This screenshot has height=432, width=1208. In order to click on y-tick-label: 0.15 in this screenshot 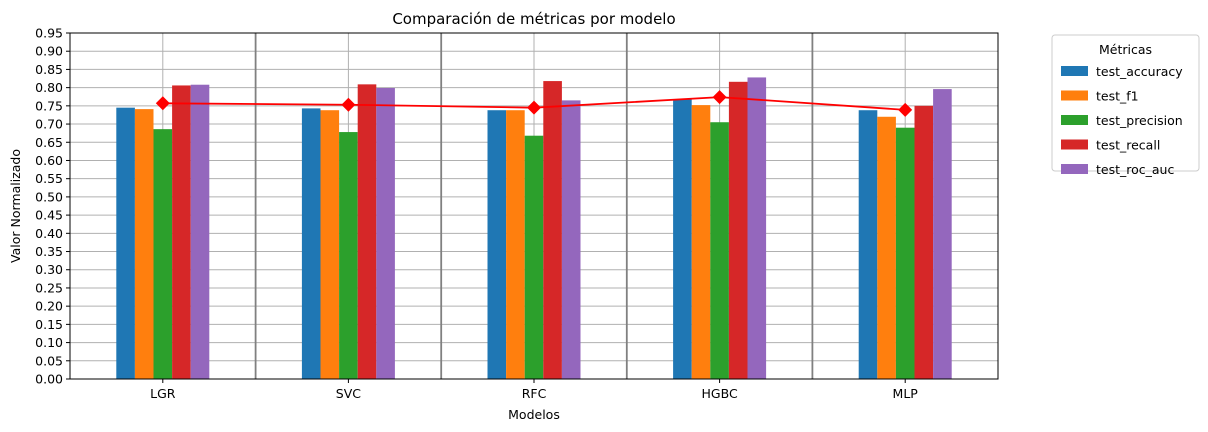, I will do `click(49, 324)`.